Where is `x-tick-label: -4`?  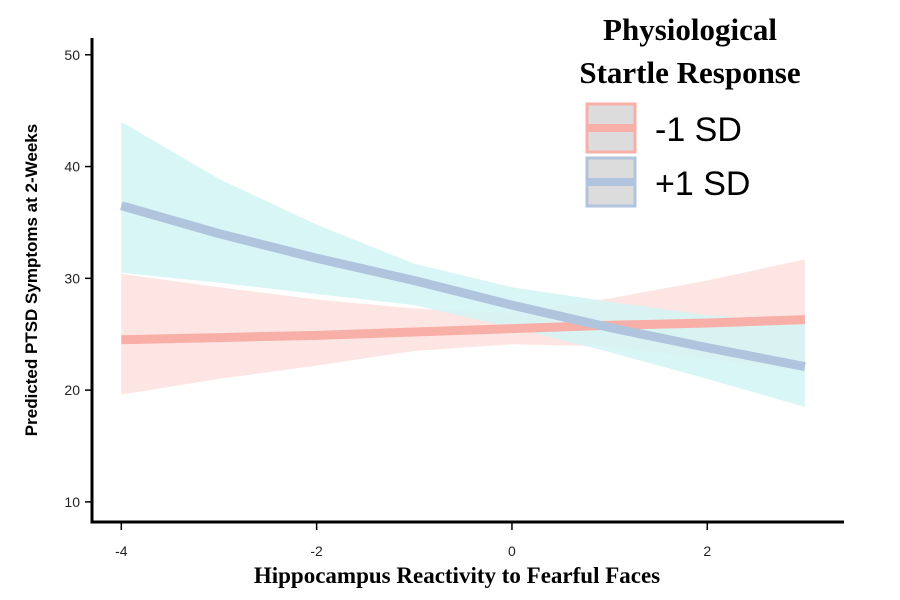 x-tick-label: -4 is located at coordinates (121, 551).